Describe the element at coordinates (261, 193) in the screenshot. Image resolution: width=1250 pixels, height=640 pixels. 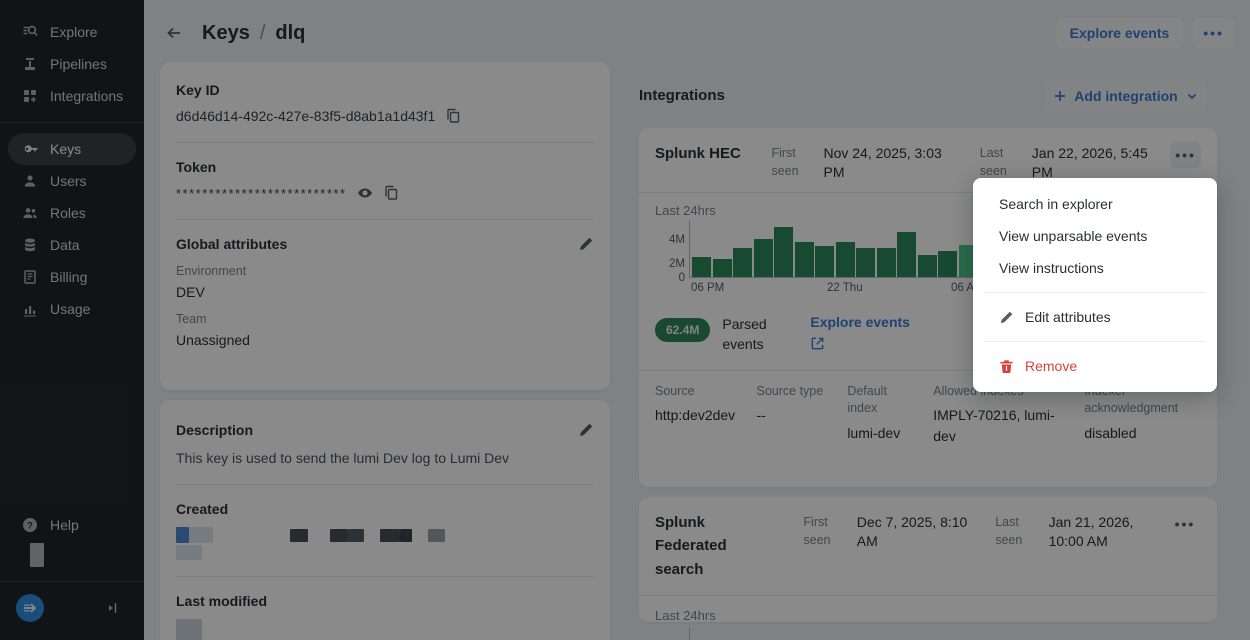
I see `token-masked-value: **************************` at that location.